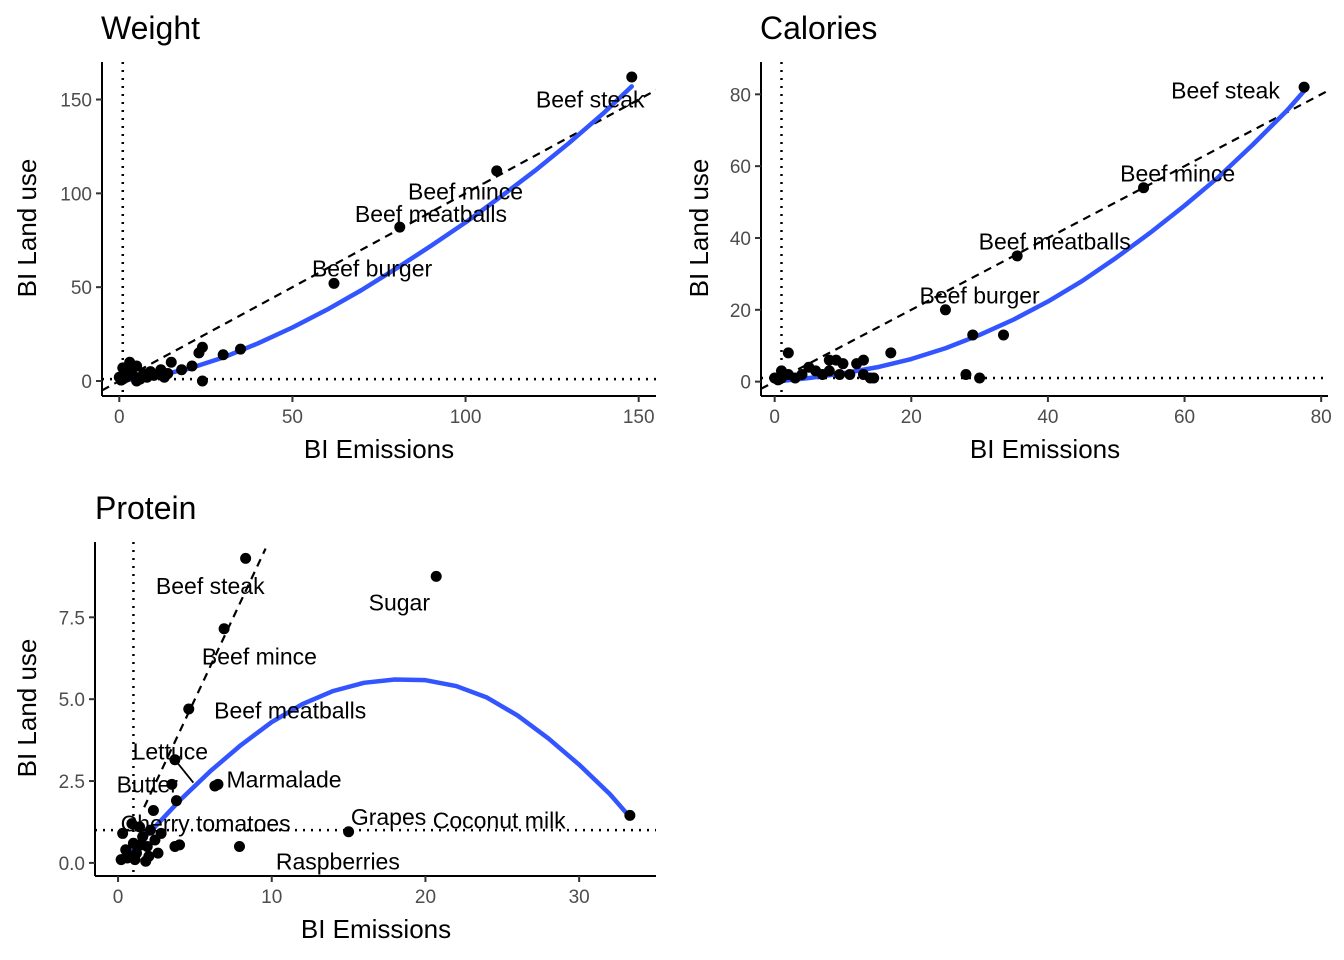  I want to click on x-tick-label: 150, so click(639, 417).